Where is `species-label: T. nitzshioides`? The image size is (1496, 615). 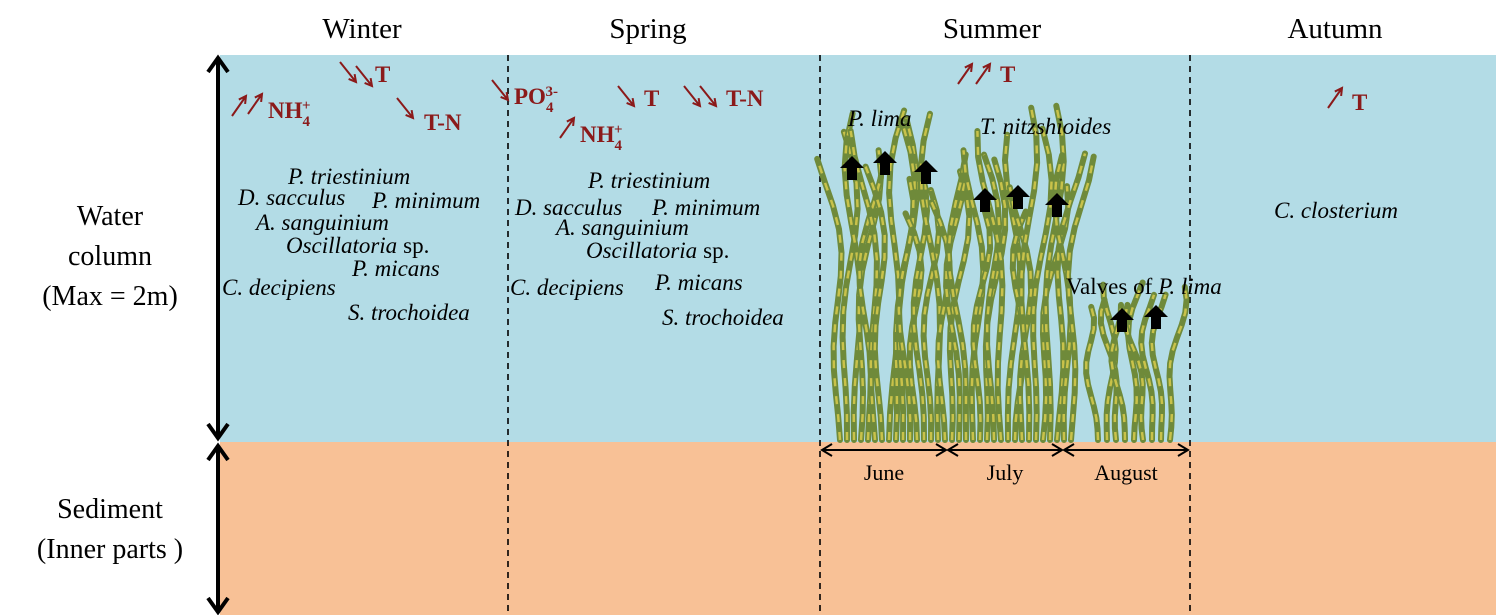 species-label: T. nitzshioides is located at coordinates (1045, 126).